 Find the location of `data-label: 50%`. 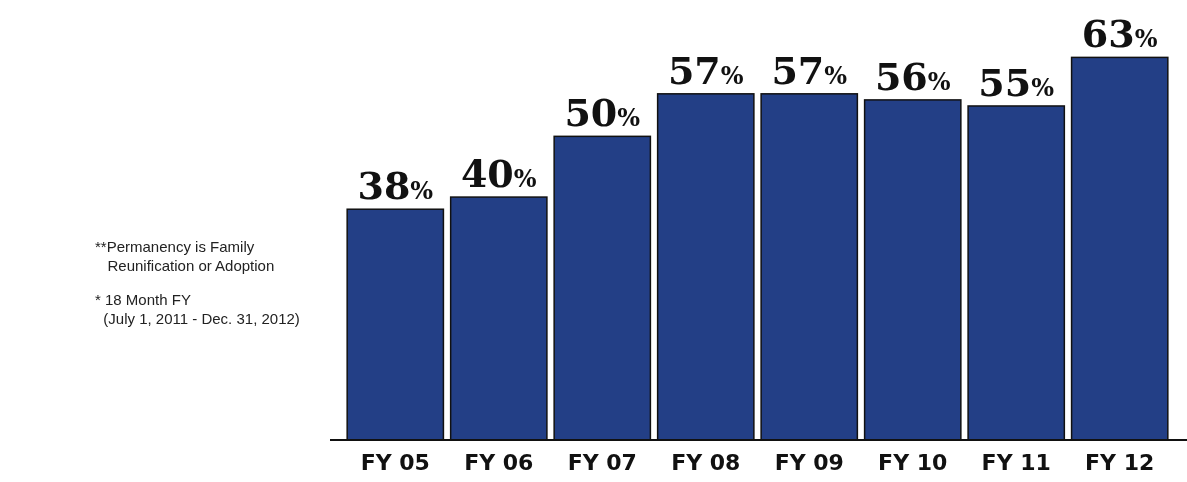

data-label: 50% is located at coordinates (602, 113).